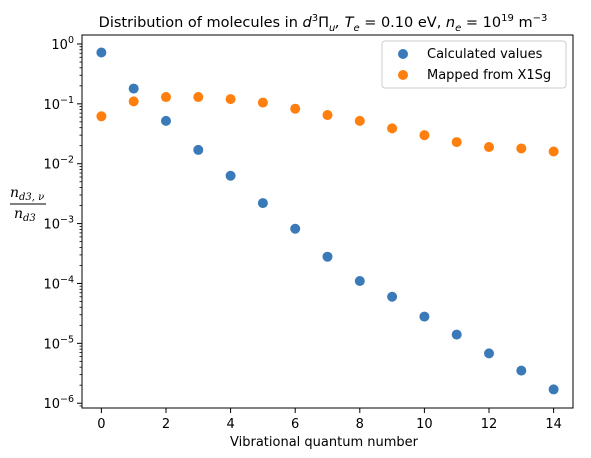  I want to click on y-tick-label: 10⁰, so click(62, 44).